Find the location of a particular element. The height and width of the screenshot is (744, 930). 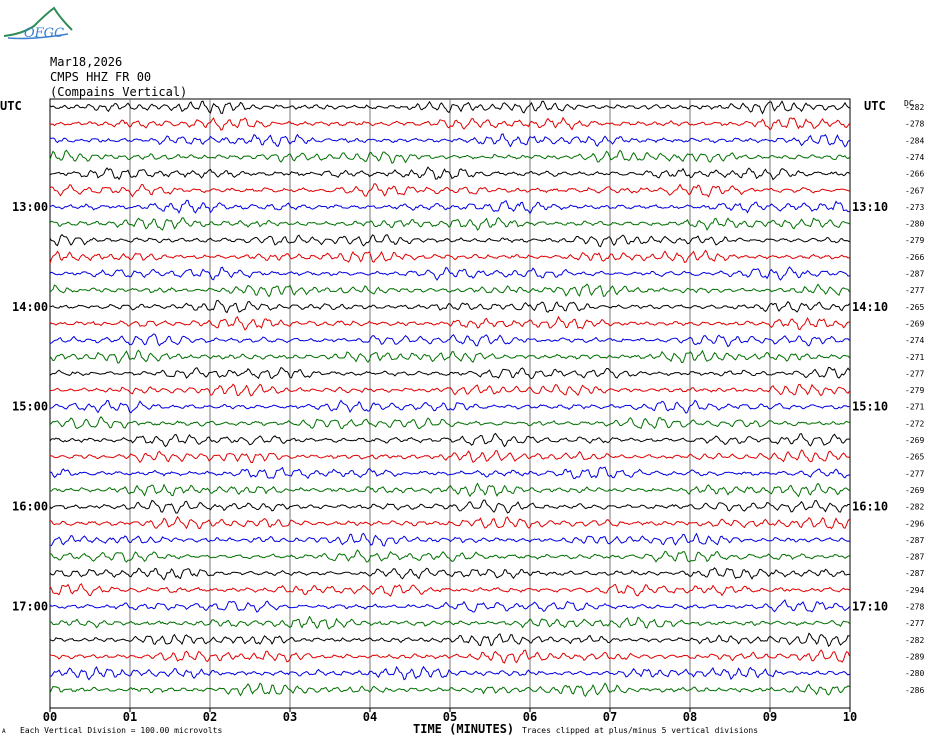

hour-label-left: 17:00 is located at coordinates (30, 607).